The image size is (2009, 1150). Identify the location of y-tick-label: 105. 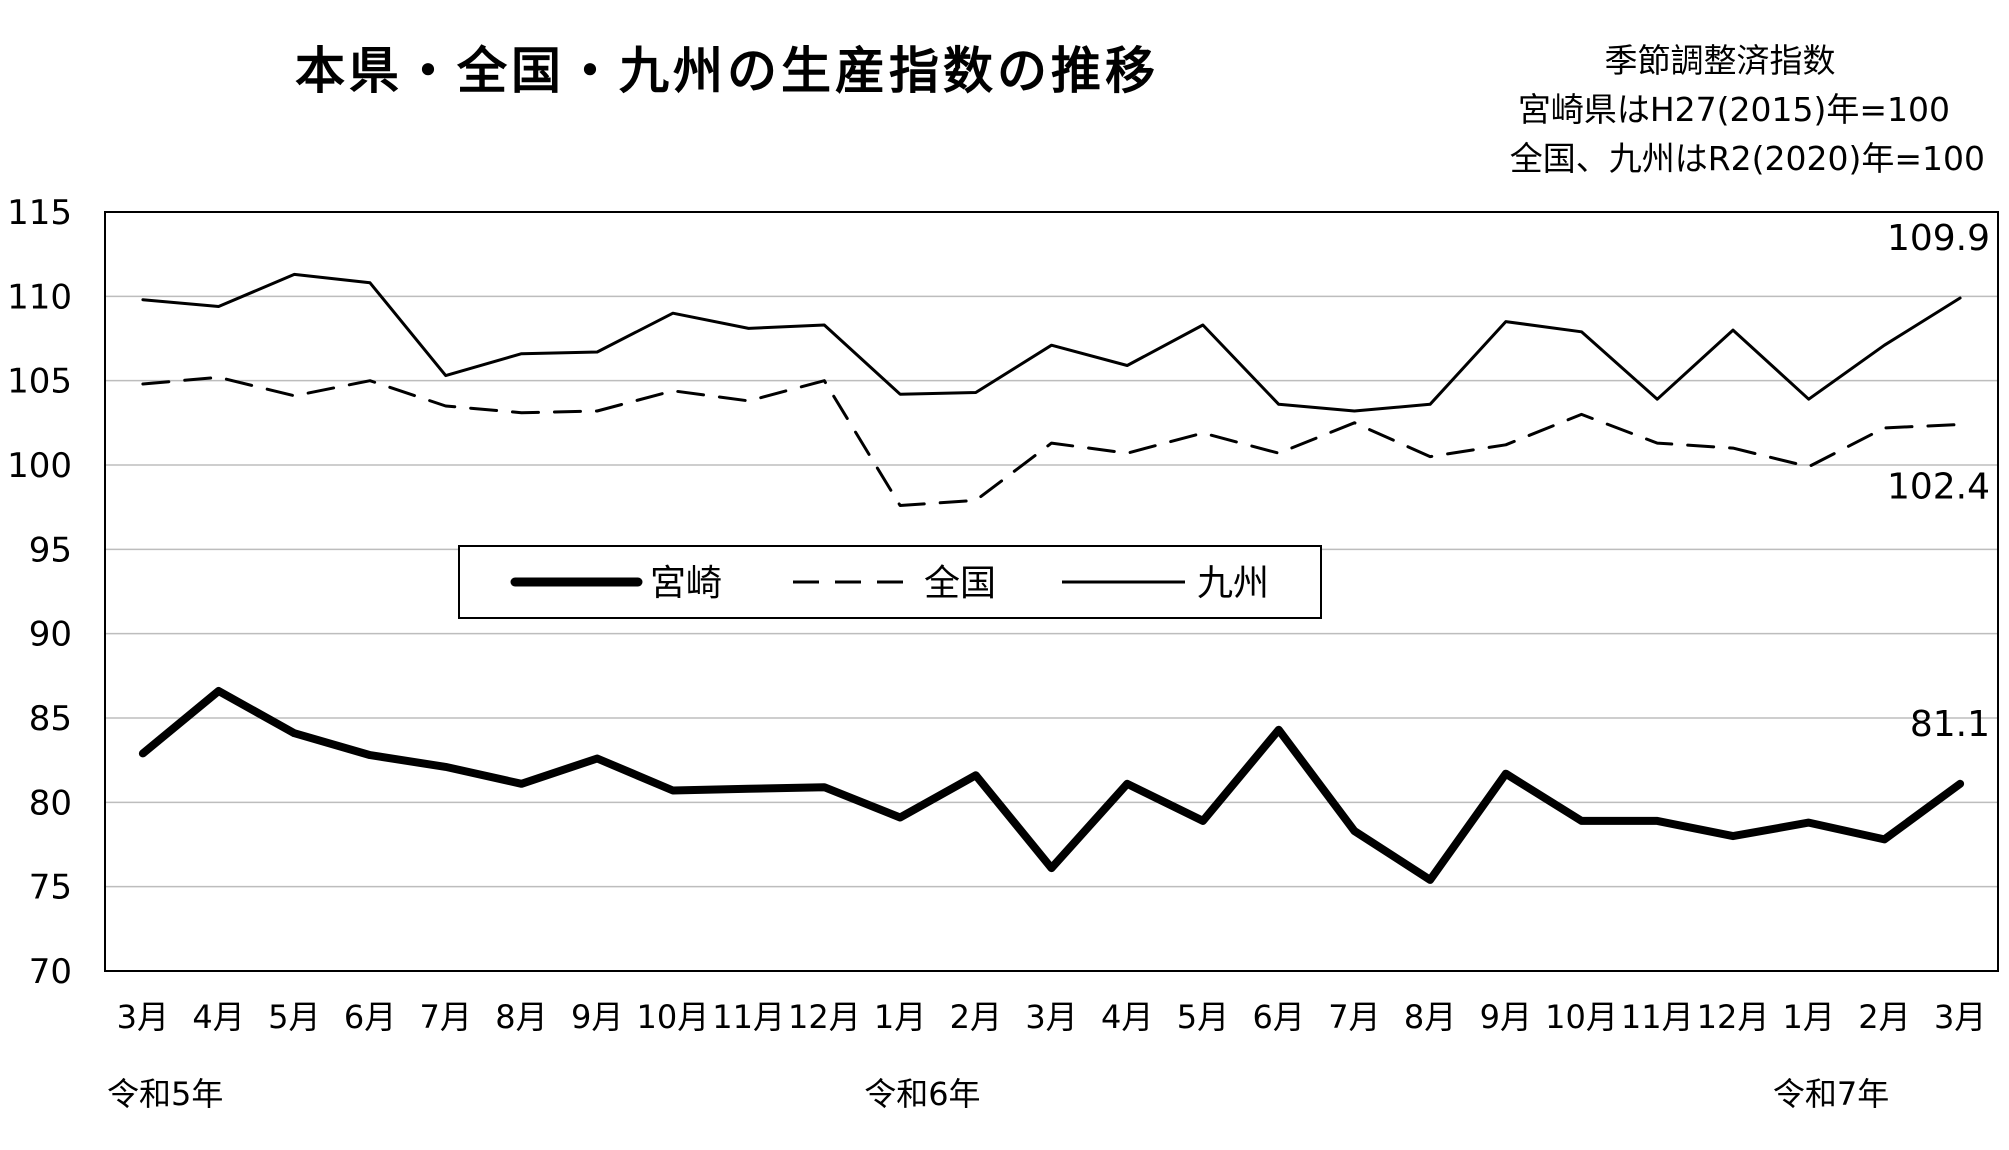
(39, 382).